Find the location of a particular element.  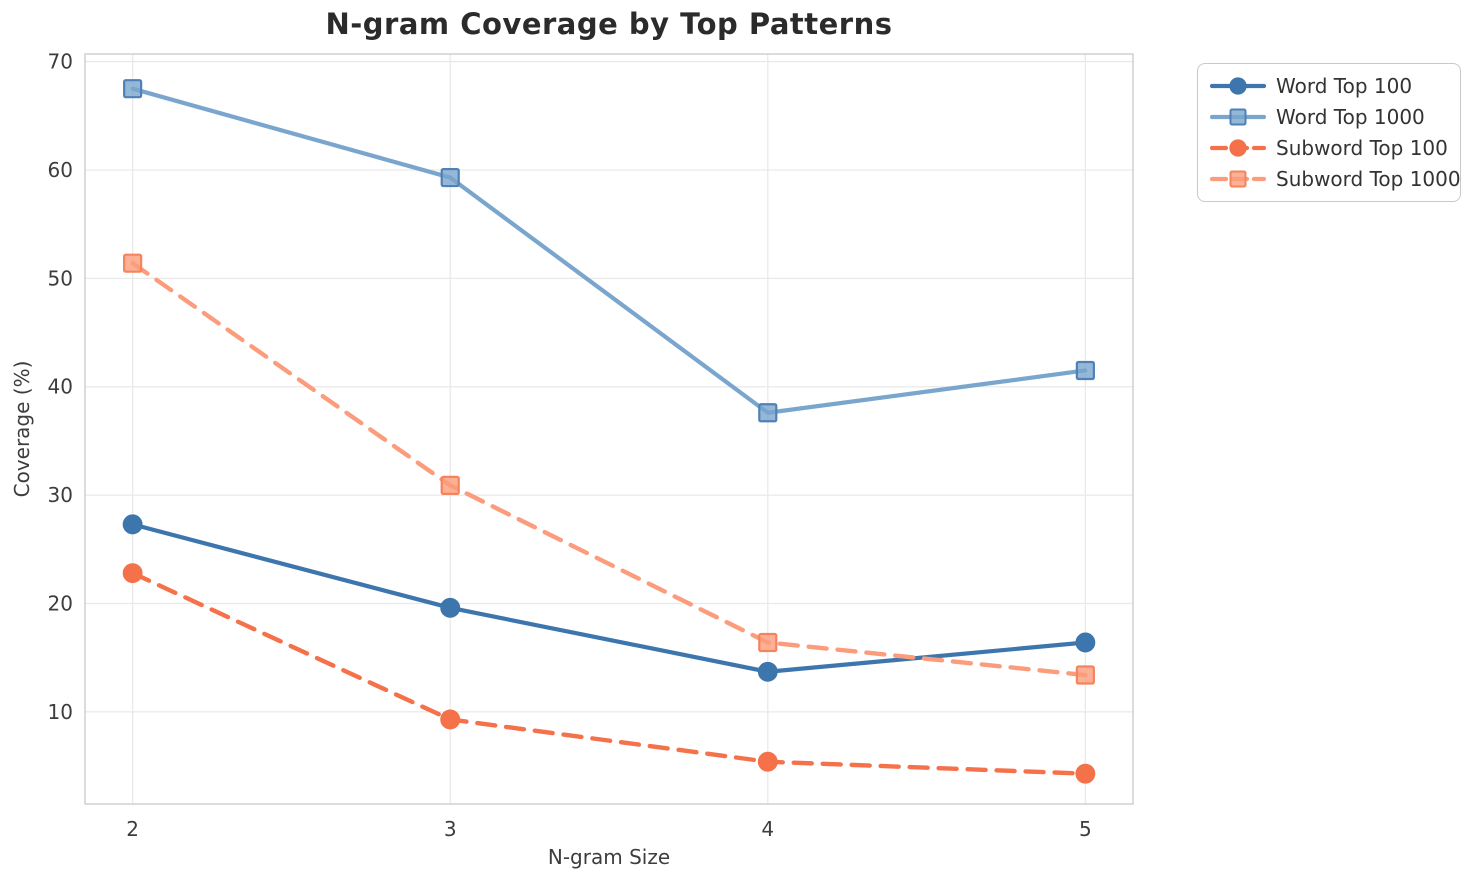

x-tick-label: 5 is located at coordinates (1085, 829).